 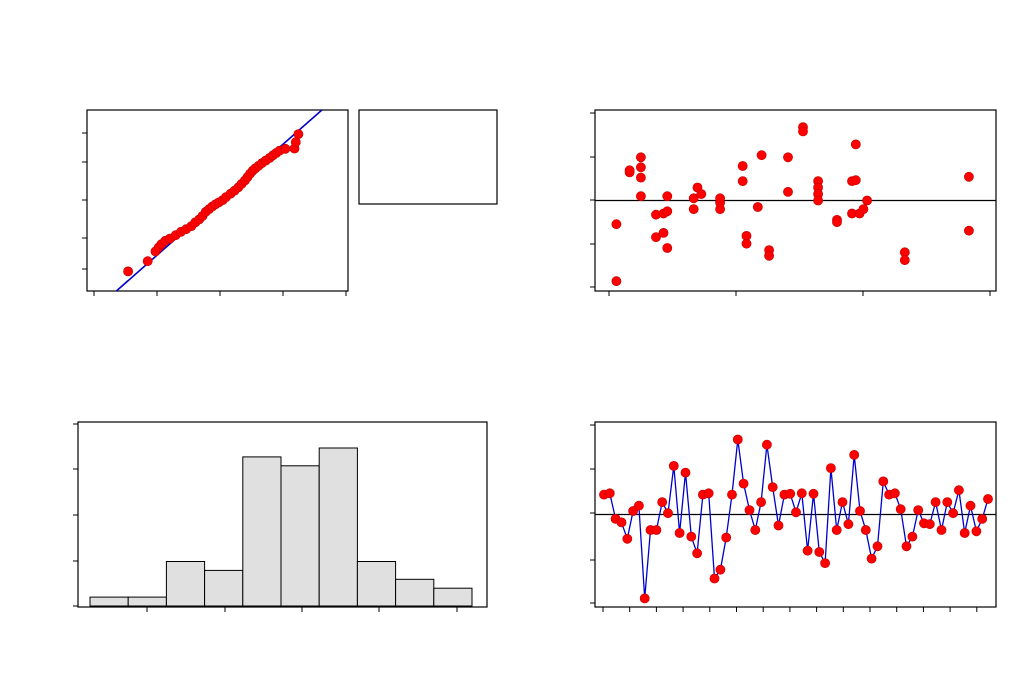 I want to click on histogram-plot, so click(x=280, y=516).